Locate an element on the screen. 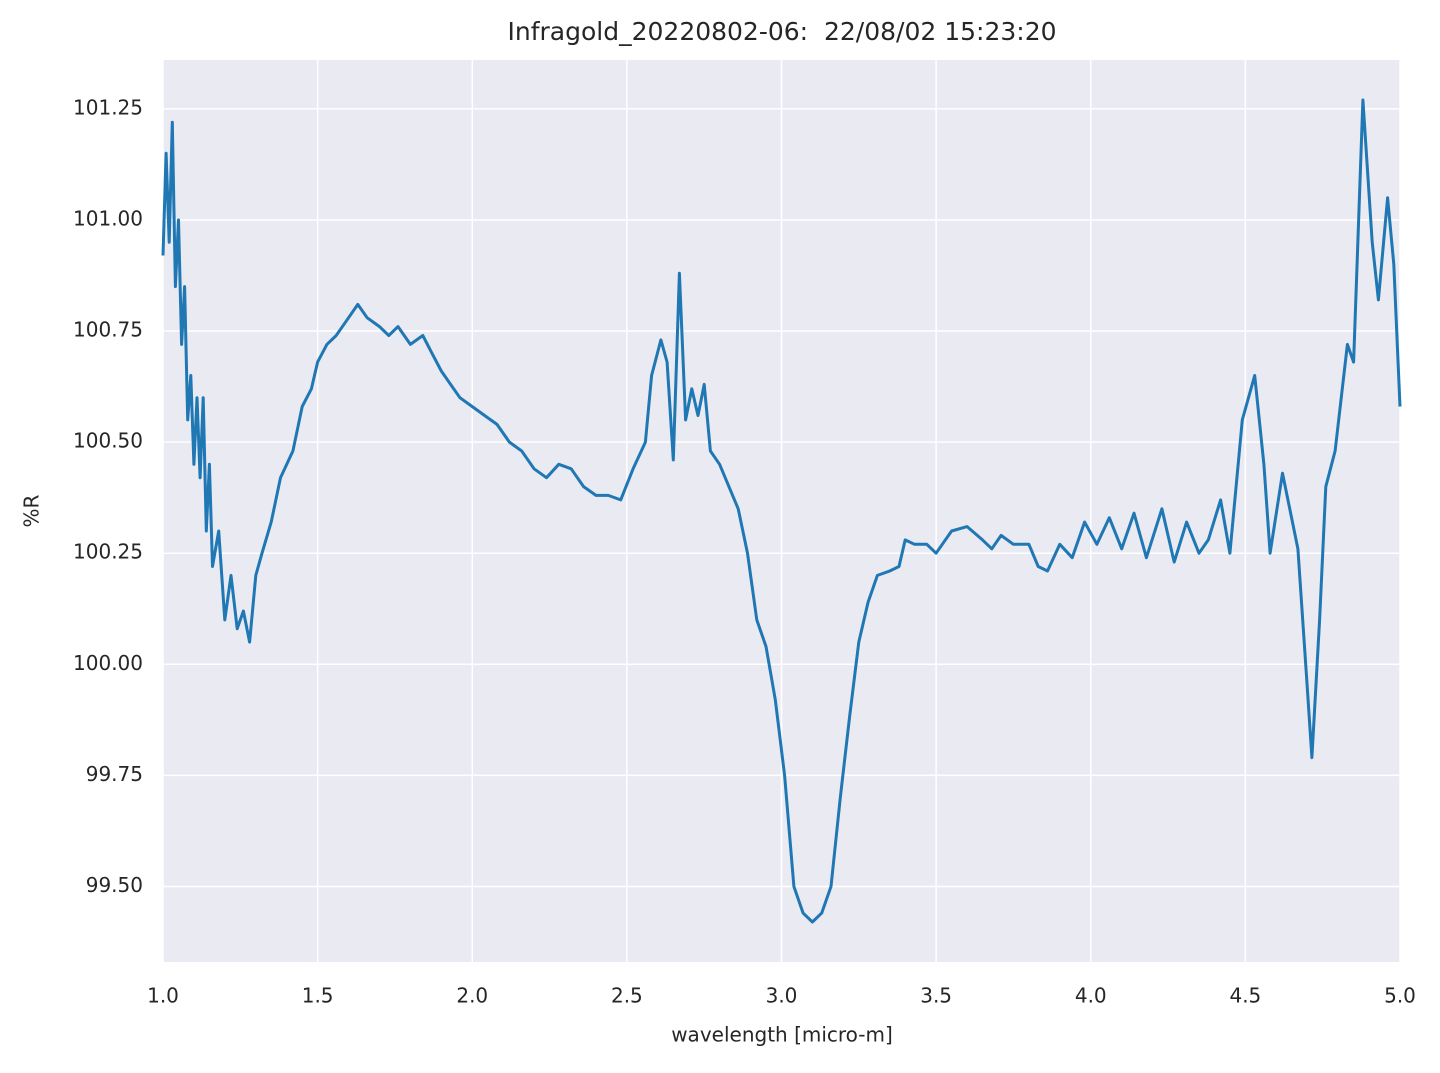  y-tick-label: 100.00 is located at coordinates (108, 663).